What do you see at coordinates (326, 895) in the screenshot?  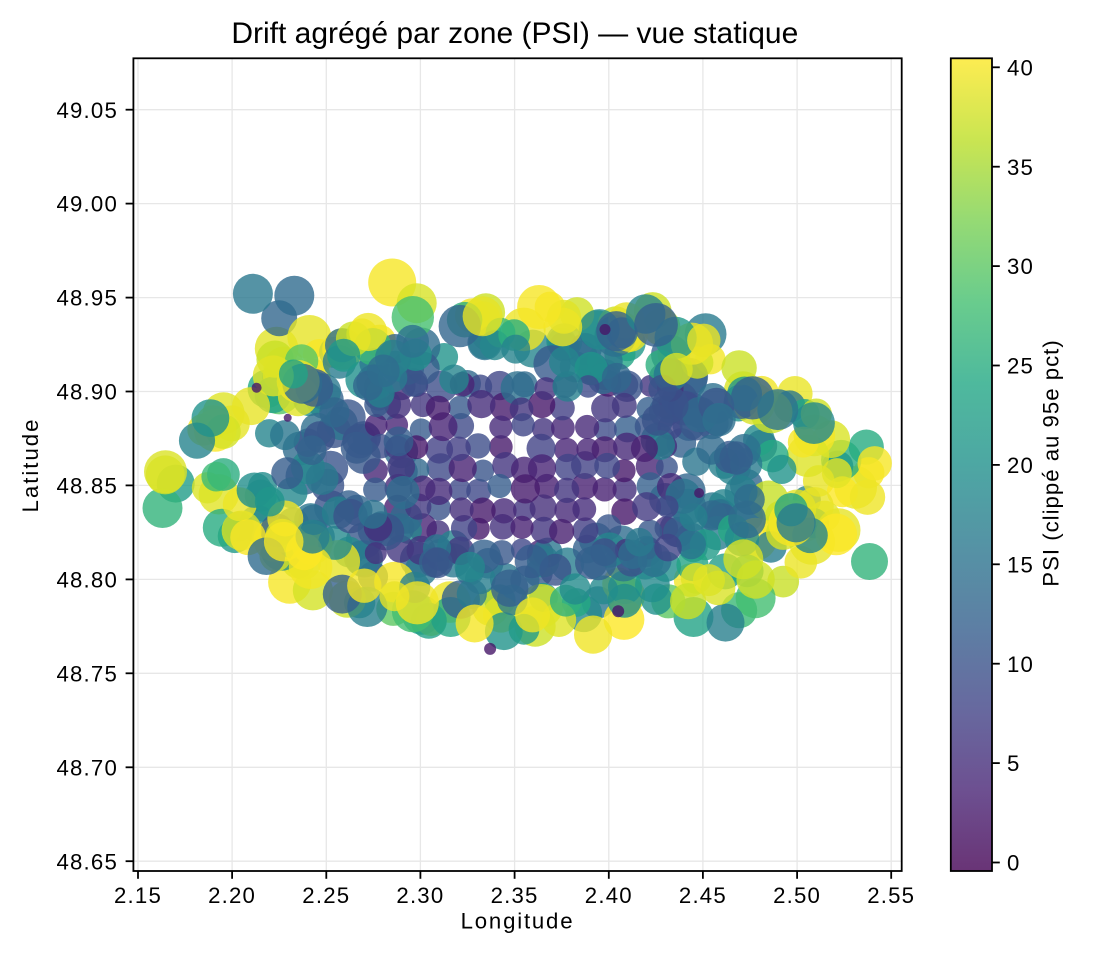 I see `svg-text: 2.25` at bounding box center [326, 895].